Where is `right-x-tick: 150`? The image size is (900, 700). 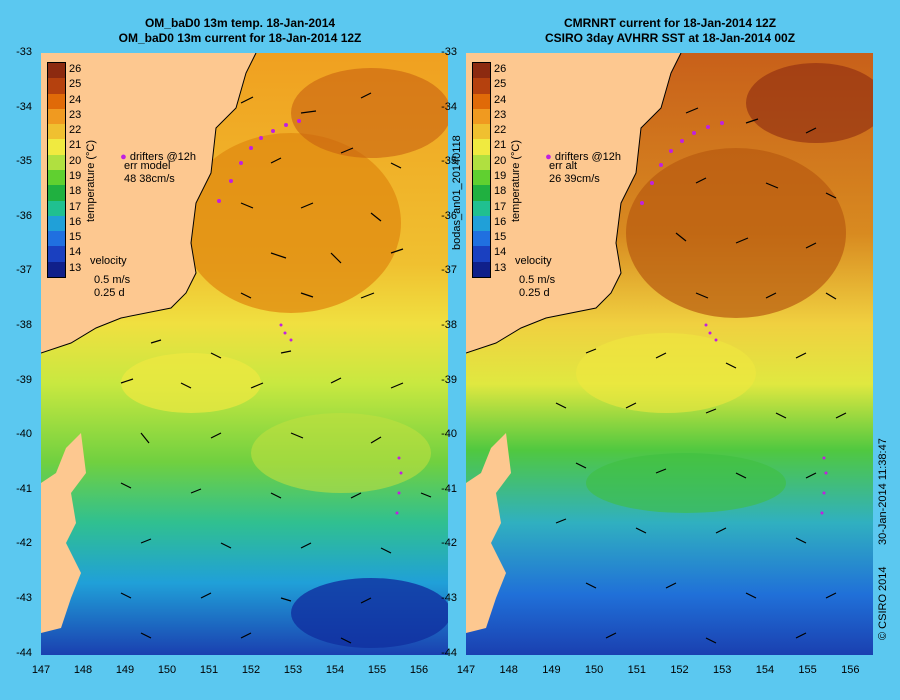
right-x-tick: 150 is located at coordinates (594, 670).